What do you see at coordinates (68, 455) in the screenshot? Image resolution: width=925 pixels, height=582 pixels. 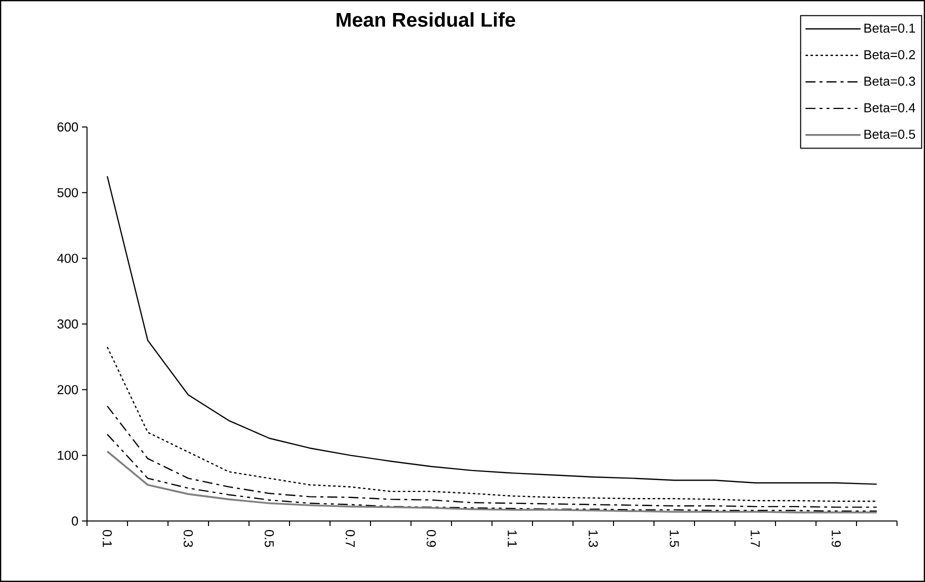 I see `y-tick-label: 100` at bounding box center [68, 455].